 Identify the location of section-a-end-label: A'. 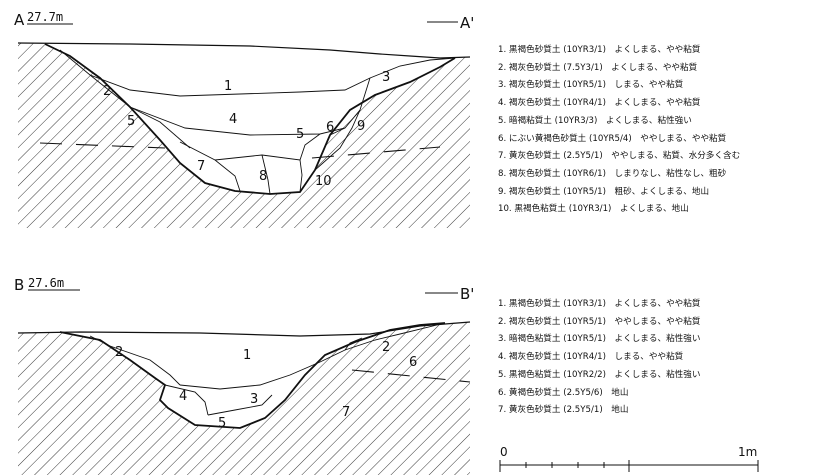
(467, 23).